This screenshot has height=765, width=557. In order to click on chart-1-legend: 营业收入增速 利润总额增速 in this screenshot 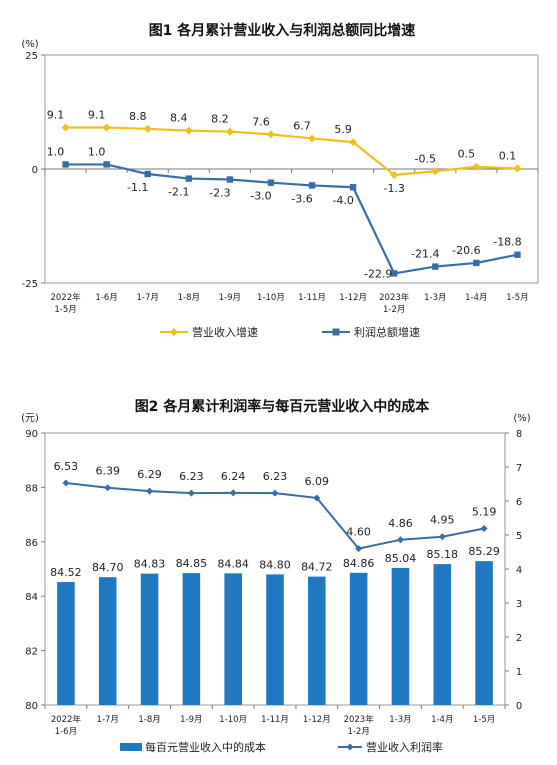, I will do `click(290, 332)`.